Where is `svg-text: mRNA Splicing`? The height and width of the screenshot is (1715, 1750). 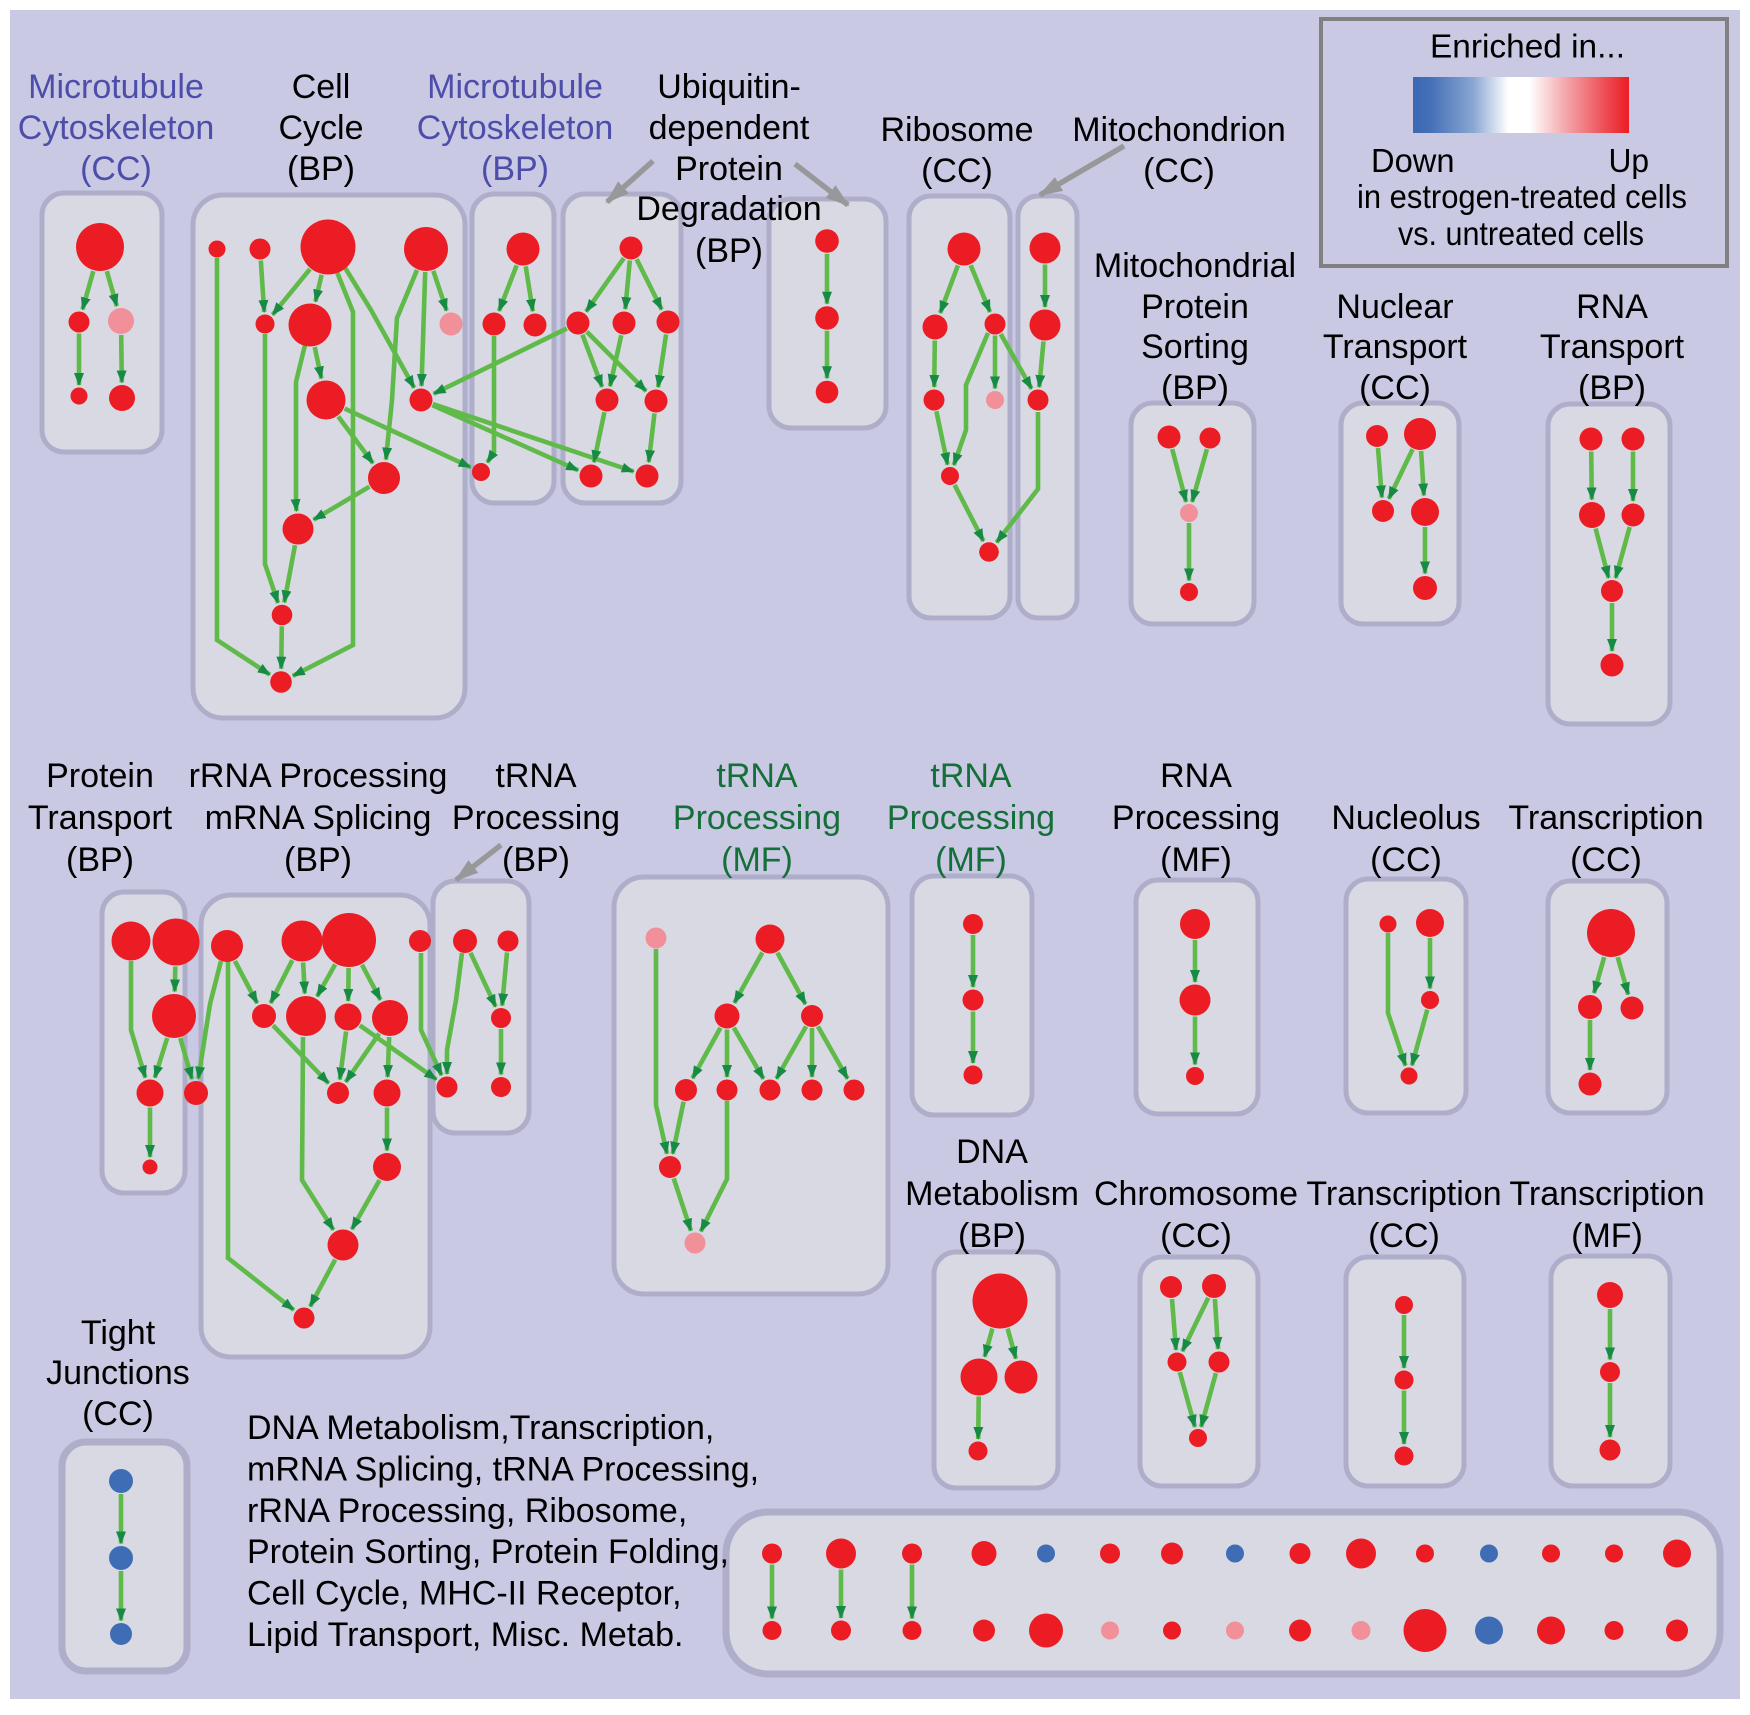
svg-text: mRNA Splicing is located at coordinates (318, 818).